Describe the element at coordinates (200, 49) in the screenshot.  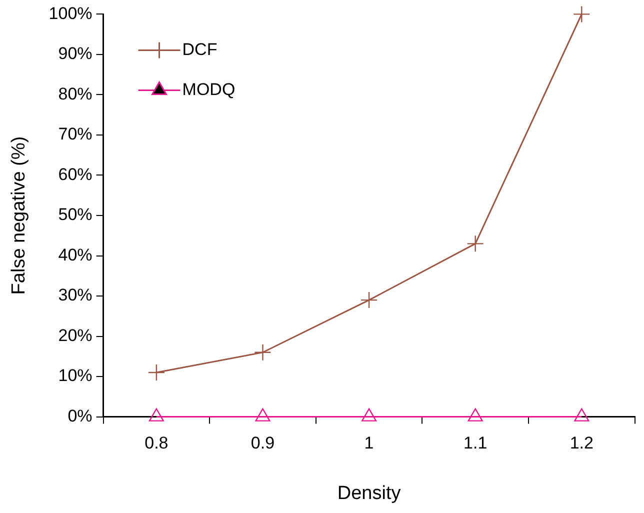
I see `legend-label: DCF` at that location.